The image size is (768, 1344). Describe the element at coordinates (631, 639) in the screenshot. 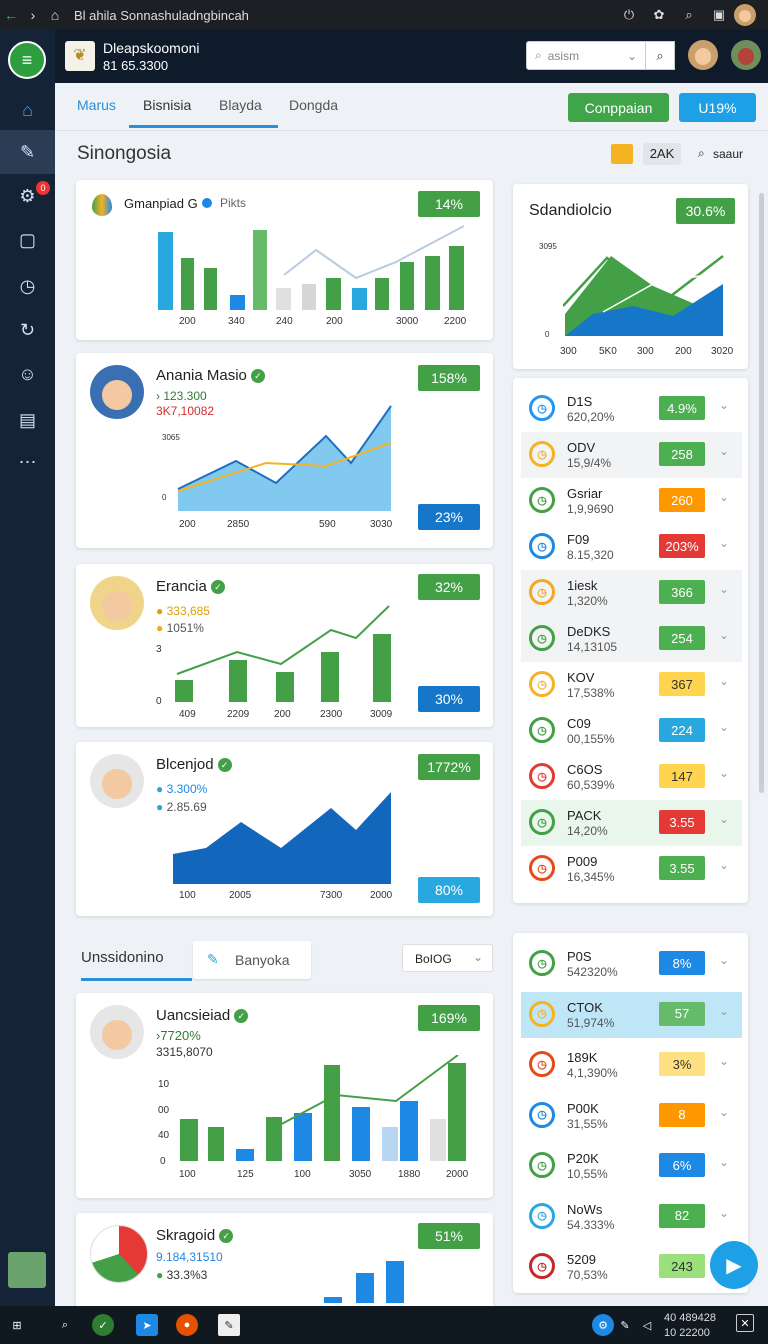

I see `list-item: ◷ DeDKS 14,13105 254 ⌄` at that location.